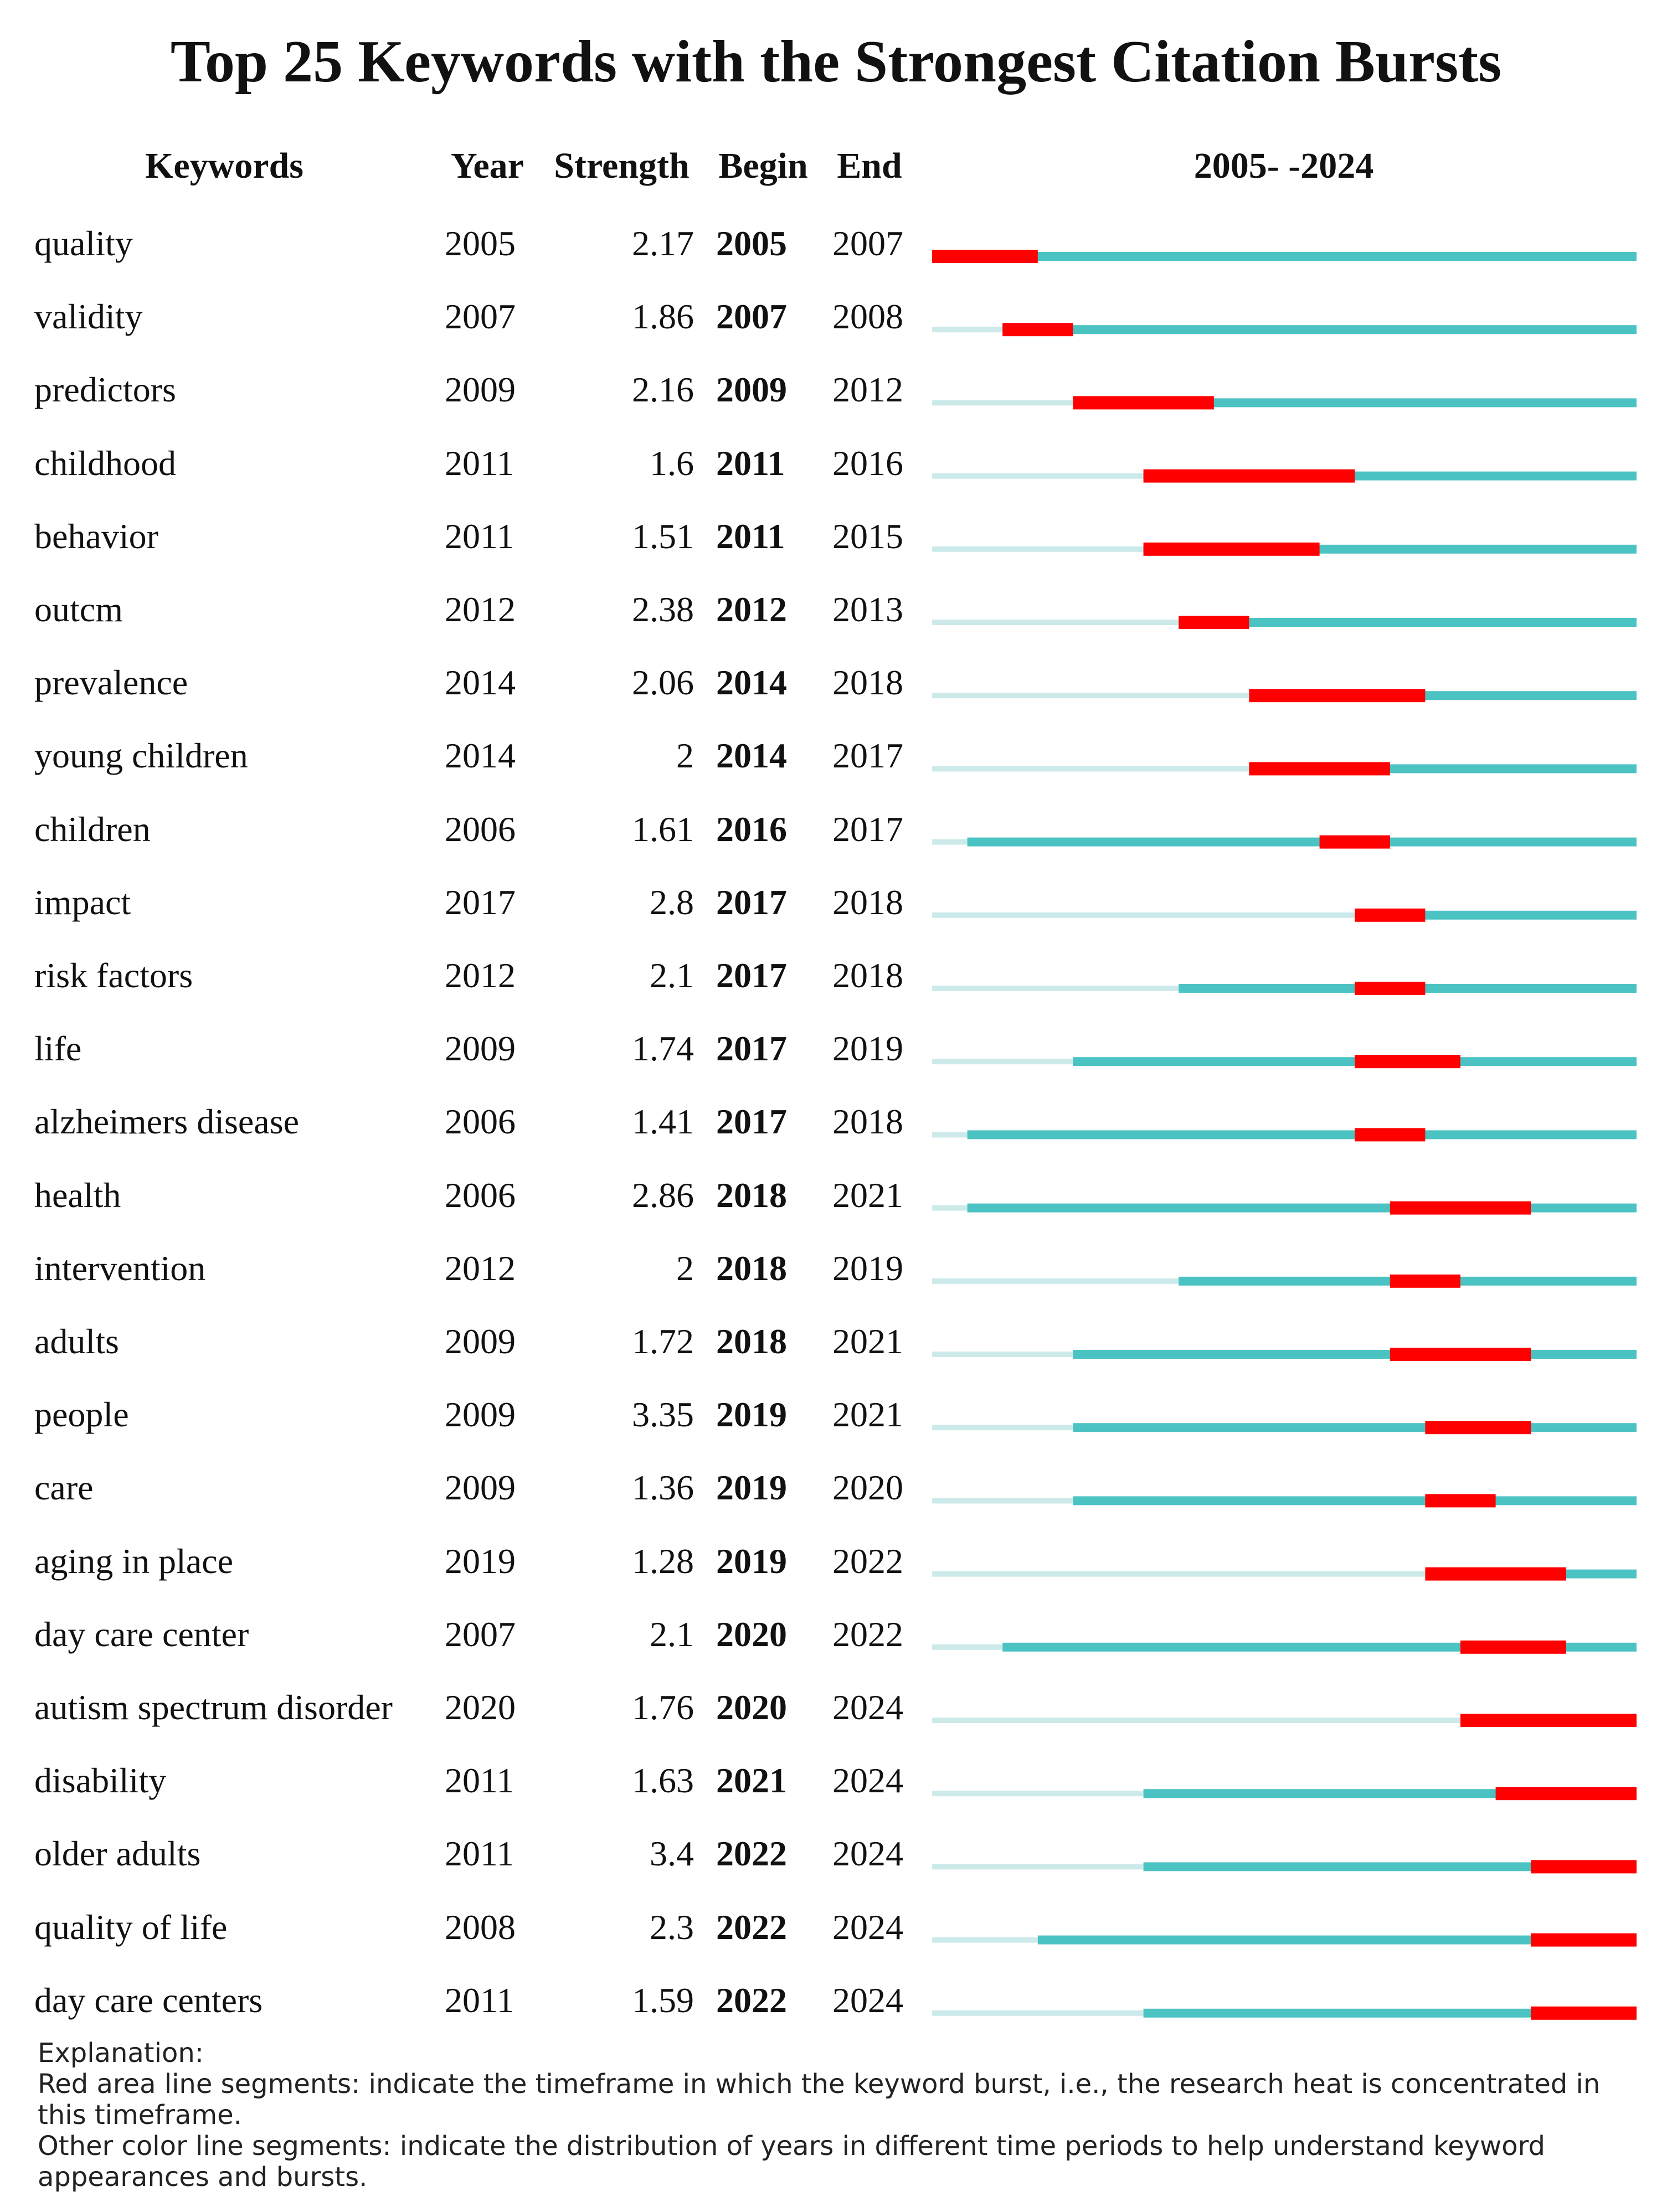 Image resolution: width=1672 pixels, height=2212 pixels. What do you see at coordinates (487, 166) in the screenshot?
I see `header-year: Year` at bounding box center [487, 166].